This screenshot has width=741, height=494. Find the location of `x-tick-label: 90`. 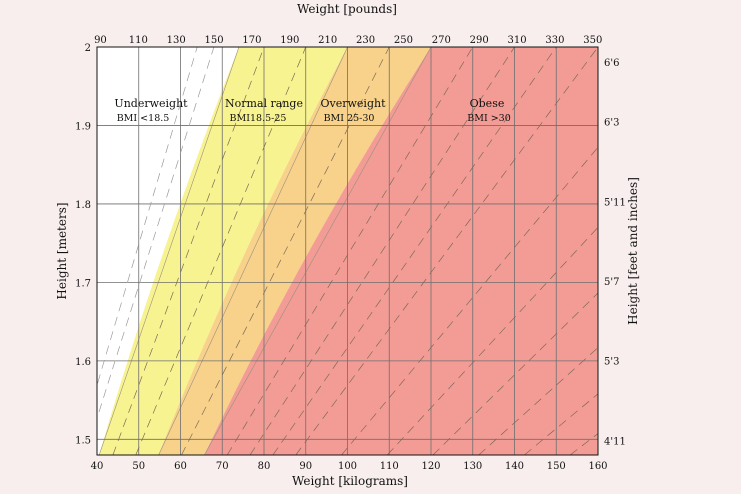

x-tick-label: 90 is located at coordinates (305, 466).